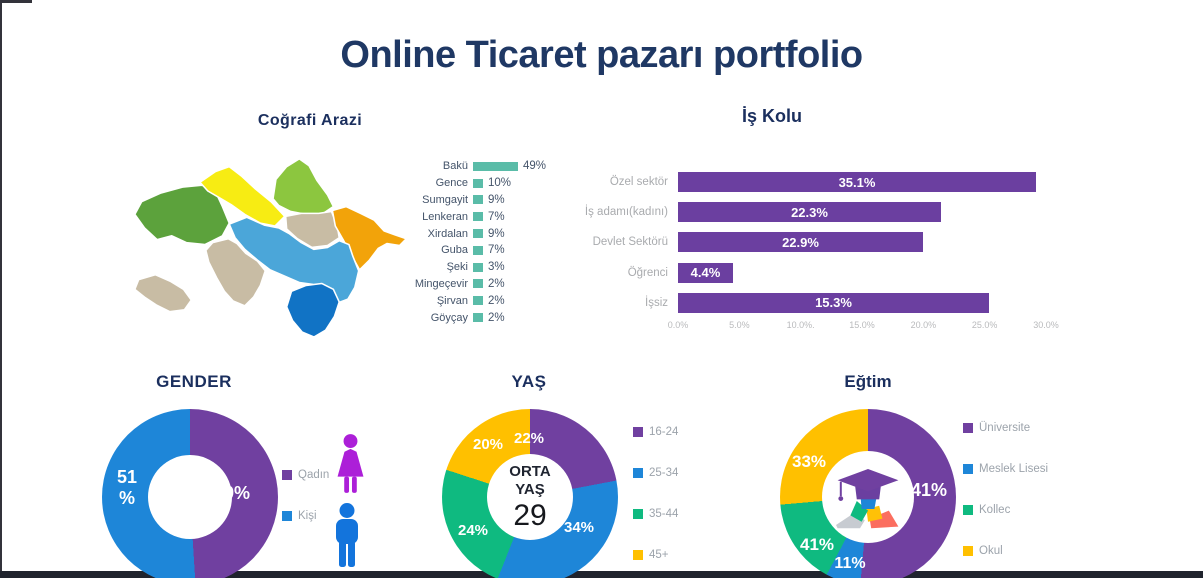 The width and height of the screenshot is (1203, 578). What do you see at coordinates (473, 530) in the screenshot?
I see `yas-slice-label: 24%` at bounding box center [473, 530].